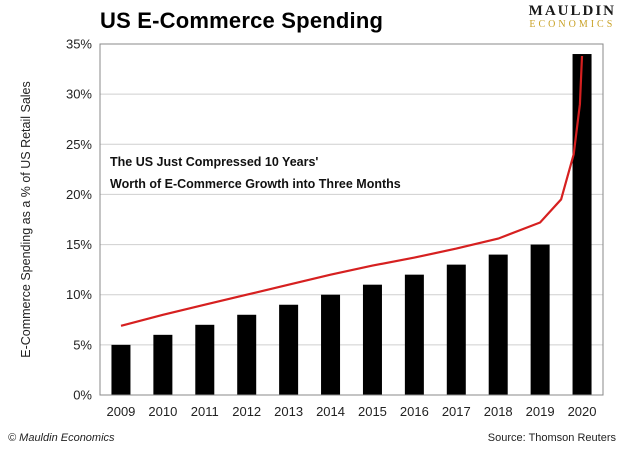 This screenshot has width=630, height=450. What do you see at coordinates (551, 438) in the screenshot?
I see `source-note: Source: Thomson Reuters` at bounding box center [551, 438].